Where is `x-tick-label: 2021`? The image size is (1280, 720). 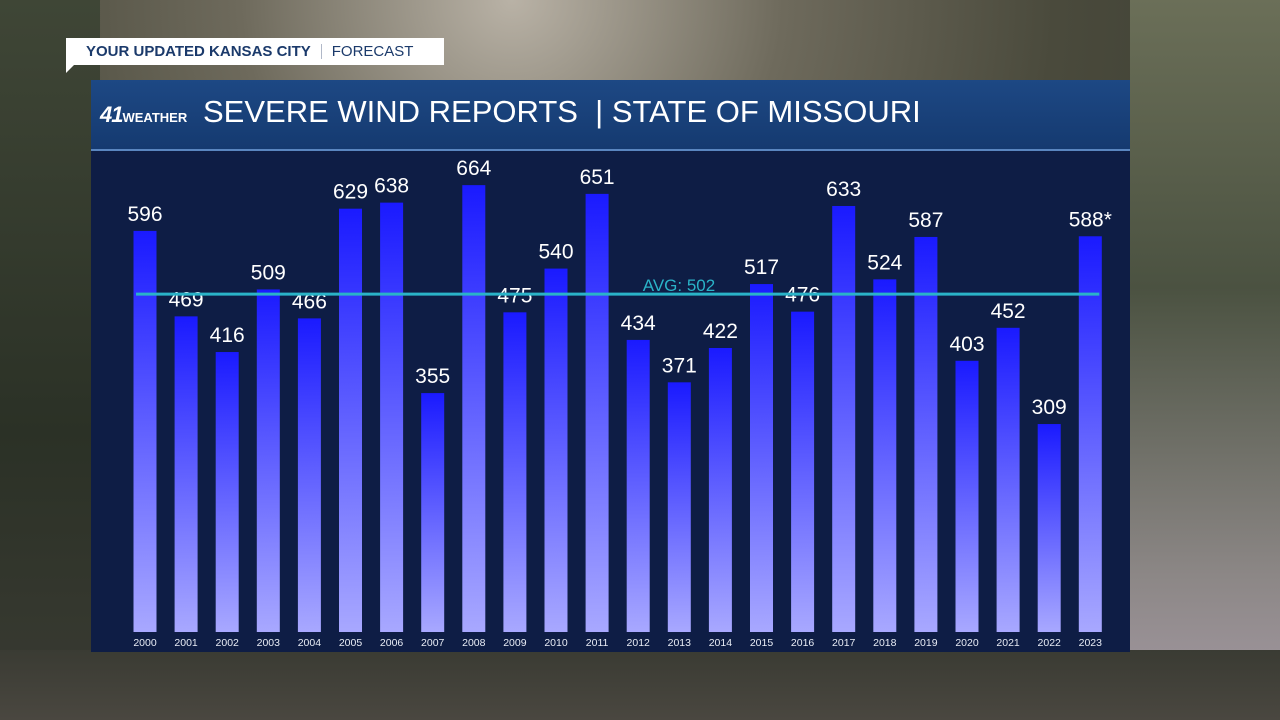
x-tick-label: 2021 is located at coordinates (1008, 643).